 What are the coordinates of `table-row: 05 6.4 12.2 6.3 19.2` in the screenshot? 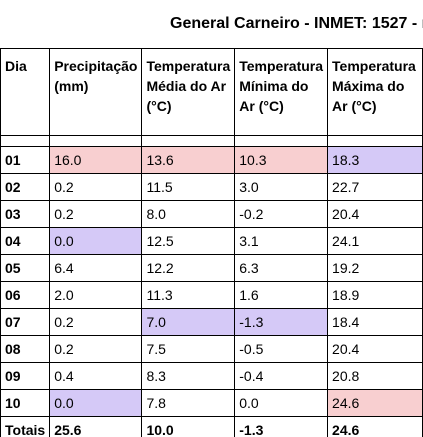 It's located at (211, 268).